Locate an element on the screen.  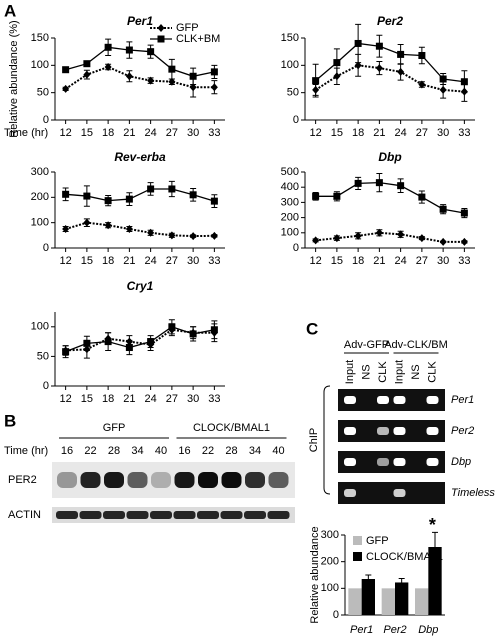
x-tick-label: Dbp is located at coordinates (428, 630).